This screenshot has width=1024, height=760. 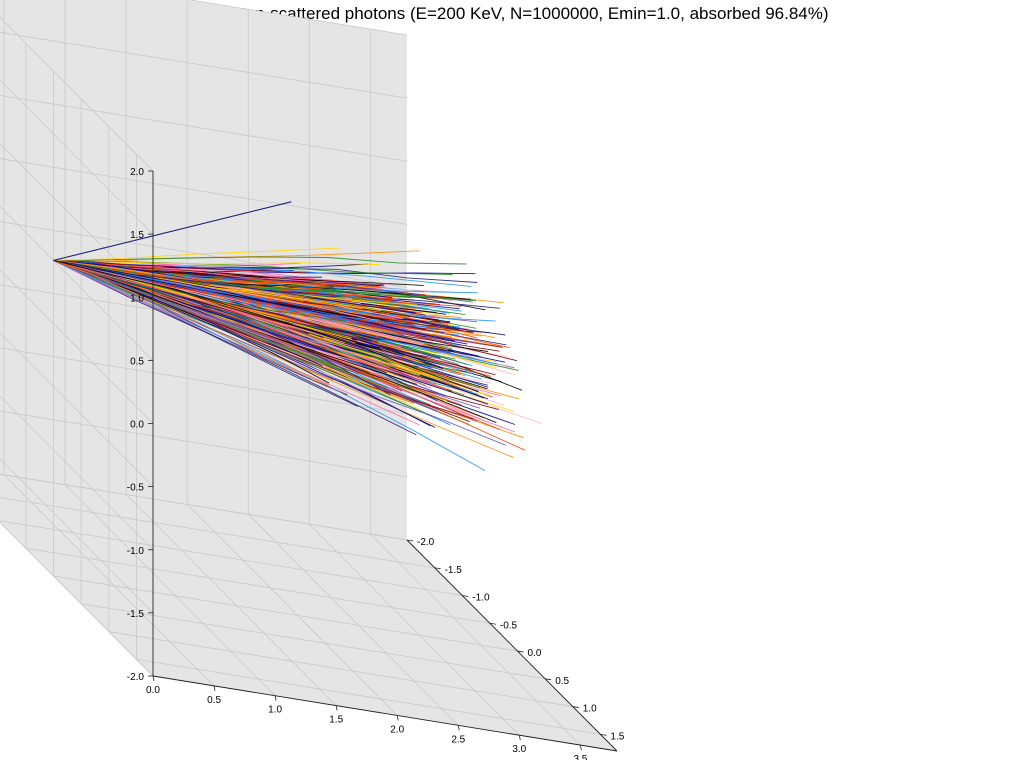 I want to click on z-tick-label: -1.5, so click(x=136, y=614).